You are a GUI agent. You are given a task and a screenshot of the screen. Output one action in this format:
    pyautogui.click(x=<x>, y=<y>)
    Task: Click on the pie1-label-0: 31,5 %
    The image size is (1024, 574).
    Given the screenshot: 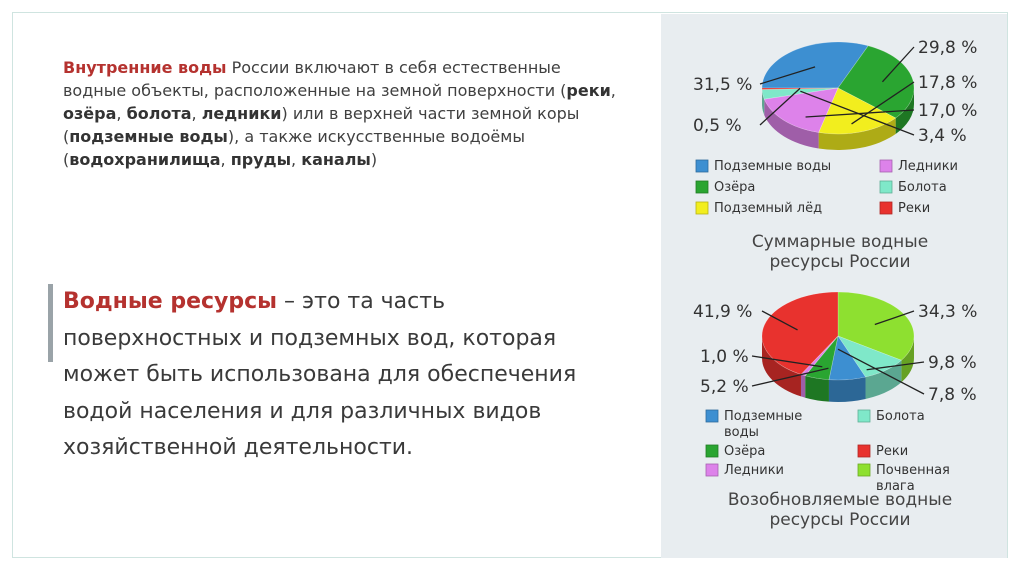 What is the action you would take?
    pyautogui.click(x=722, y=85)
    